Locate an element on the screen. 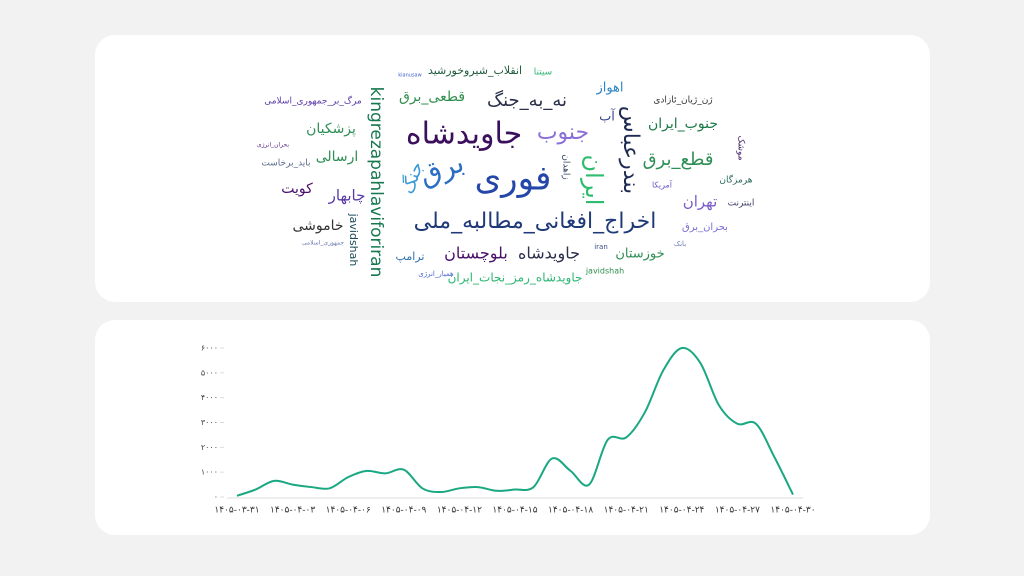 The width and height of the screenshot is (1024, 576). word: چابهار is located at coordinates (347, 196).